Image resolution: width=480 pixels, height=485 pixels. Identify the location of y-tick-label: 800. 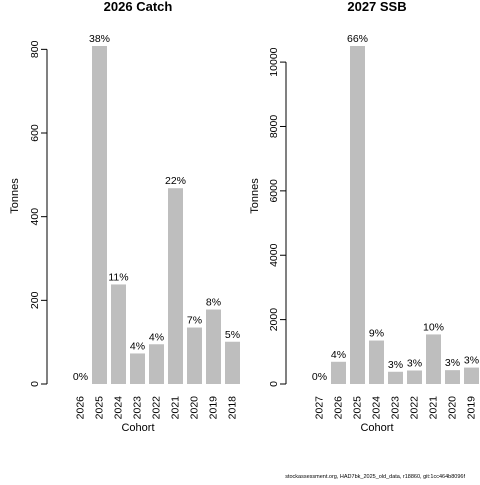
(35, 49).